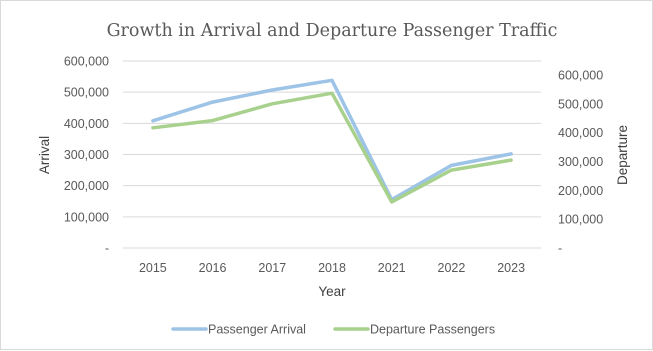  What do you see at coordinates (86, 124) in the screenshot?
I see `left-tick-label: 400,000` at bounding box center [86, 124].